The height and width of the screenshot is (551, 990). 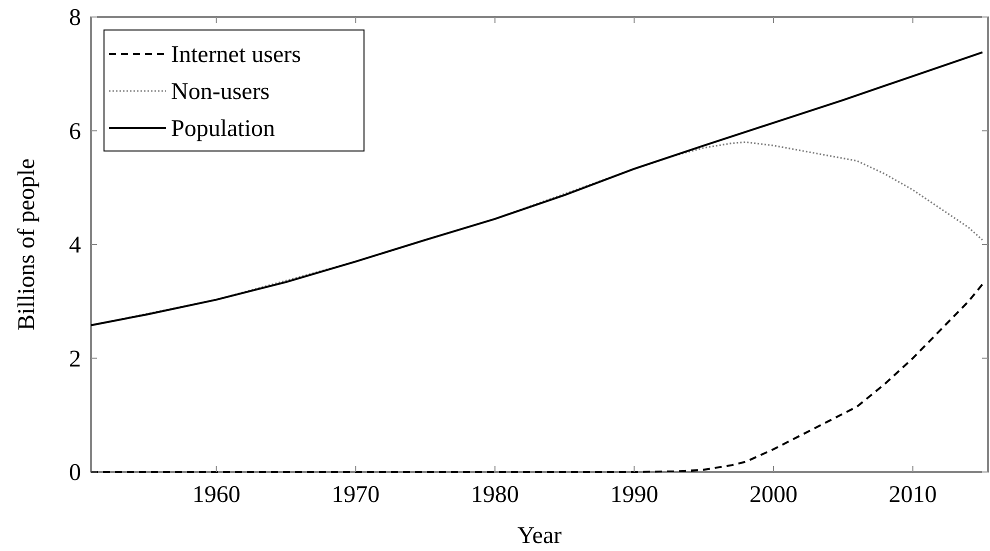 I want to click on legend-label: Population, so click(x=223, y=129).